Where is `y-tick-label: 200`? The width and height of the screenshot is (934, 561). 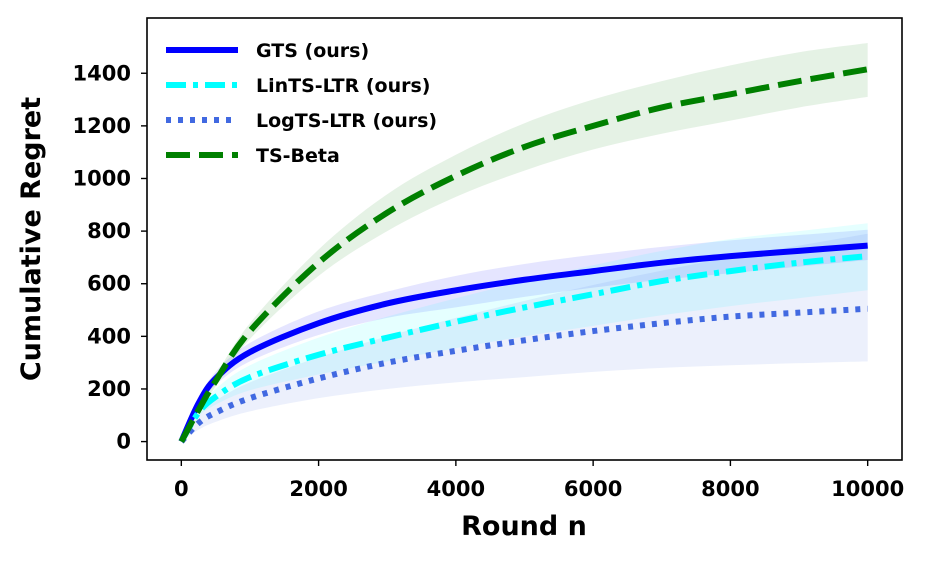 y-tick-label: 200 is located at coordinates (109, 389).